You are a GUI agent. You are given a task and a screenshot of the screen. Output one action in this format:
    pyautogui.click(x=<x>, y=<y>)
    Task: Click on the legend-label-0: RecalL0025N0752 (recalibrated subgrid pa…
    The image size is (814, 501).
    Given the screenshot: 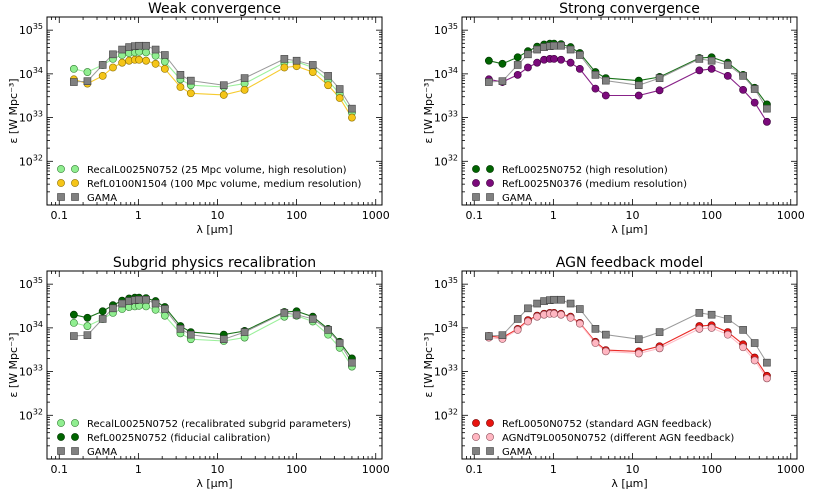 What is the action you would take?
    pyautogui.click(x=219, y=424)
    